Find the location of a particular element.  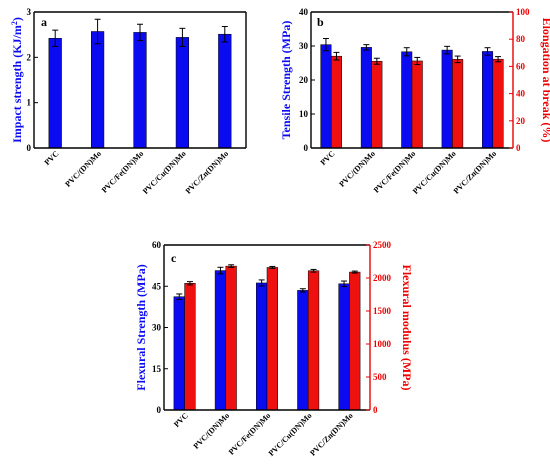

panel-c-y2tick-label-0: 0 is located at coordinates (375, 410).